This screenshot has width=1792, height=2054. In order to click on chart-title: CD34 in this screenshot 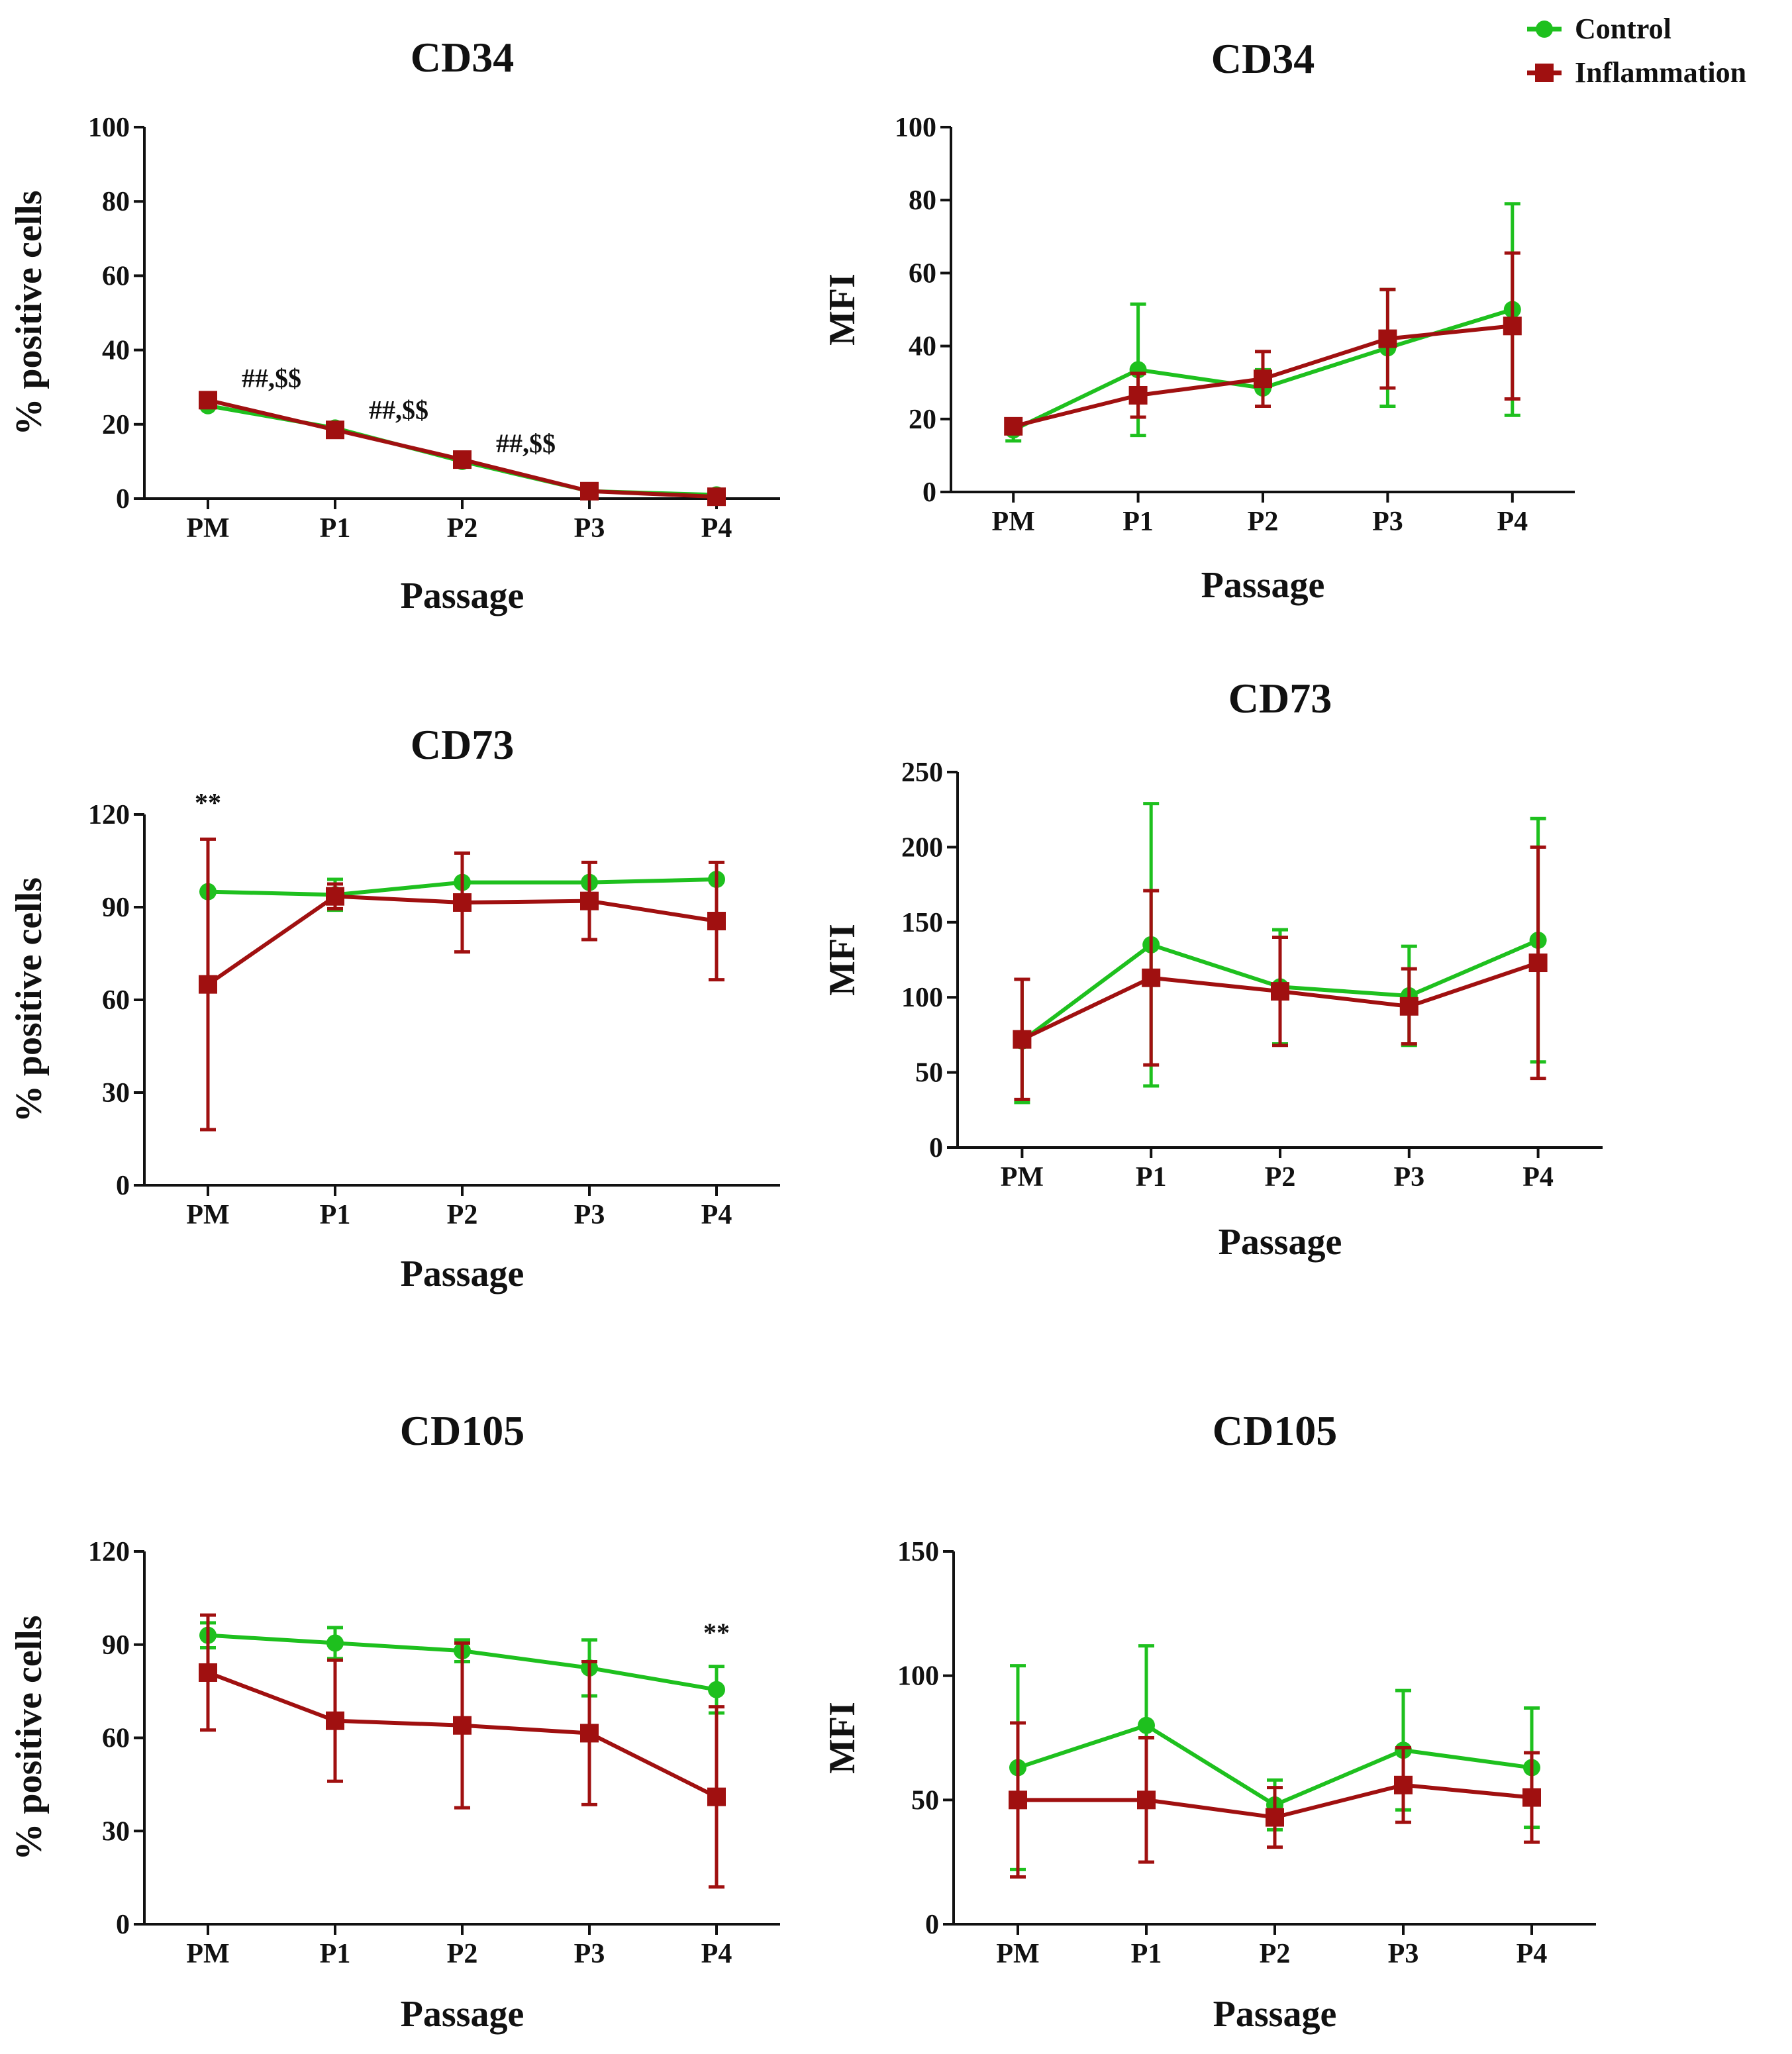, I will do `click(462, 58)`.